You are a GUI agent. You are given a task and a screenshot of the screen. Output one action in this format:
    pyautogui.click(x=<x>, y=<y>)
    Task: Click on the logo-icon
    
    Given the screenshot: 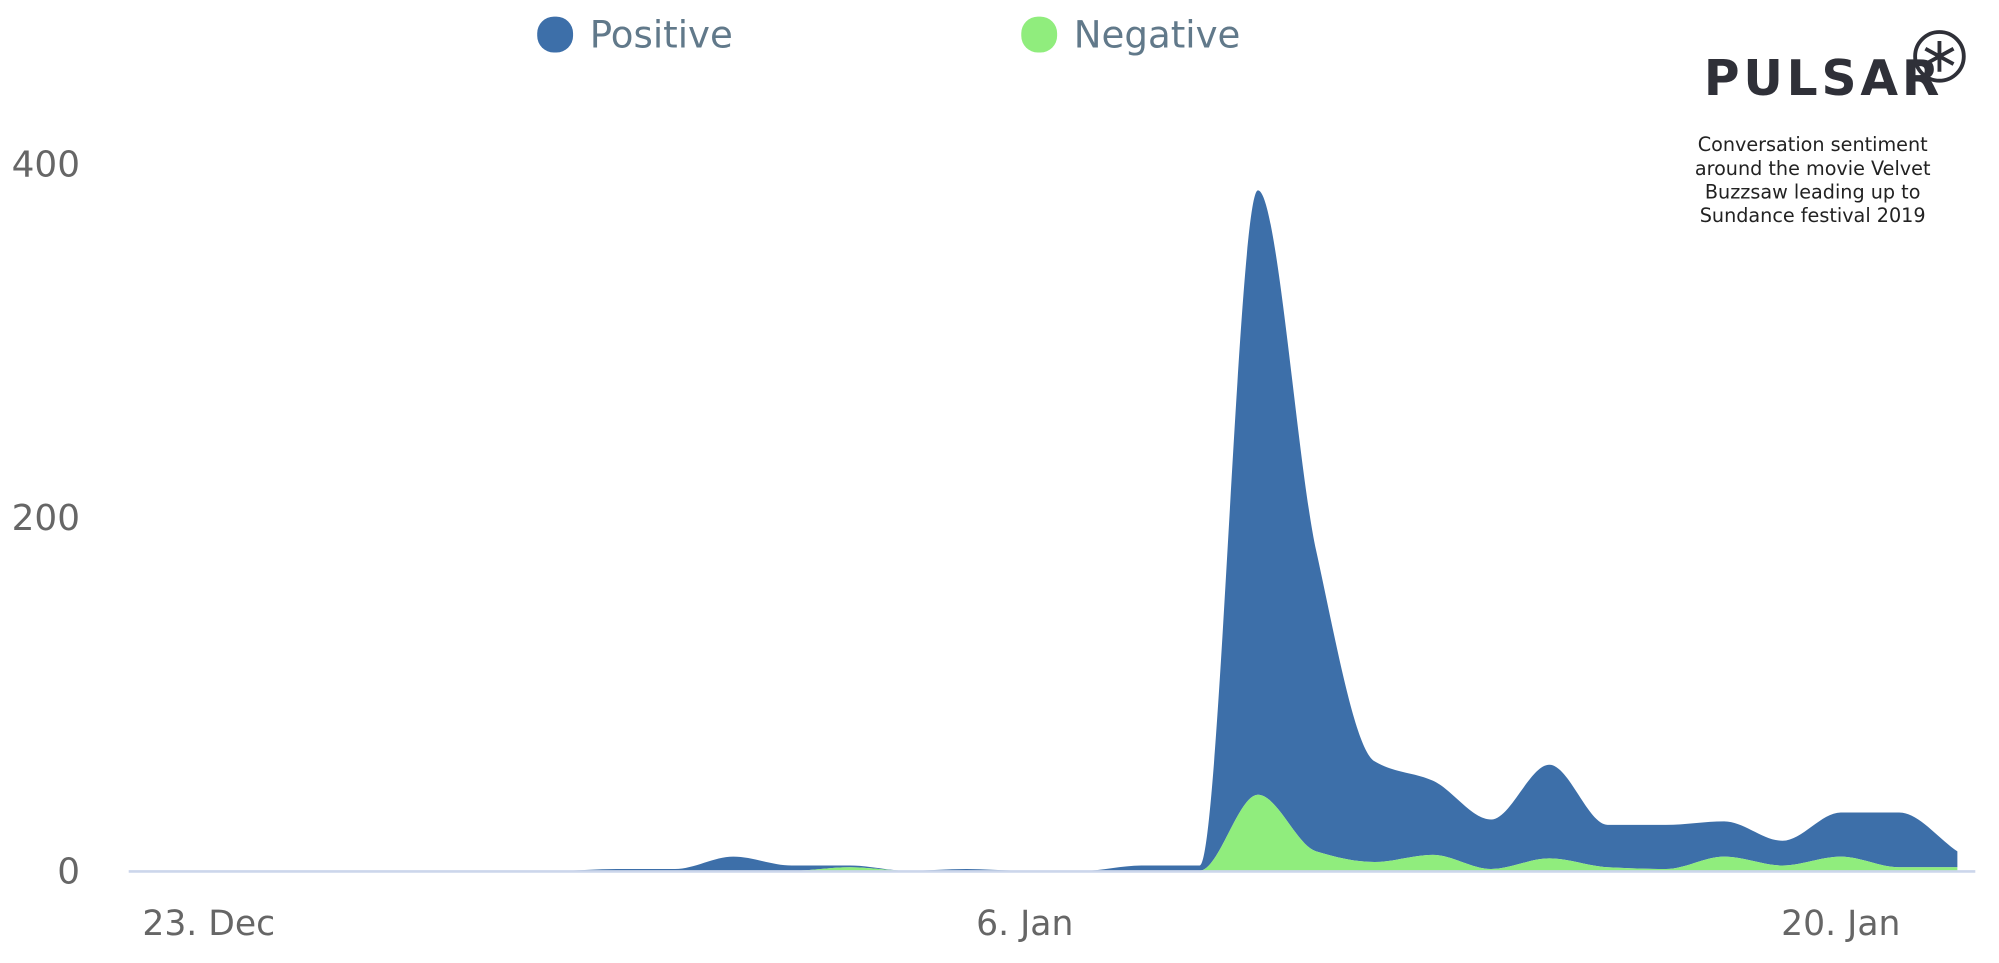 What is the action you would take?
    pyautogui.click(x=1939, y=56)
    